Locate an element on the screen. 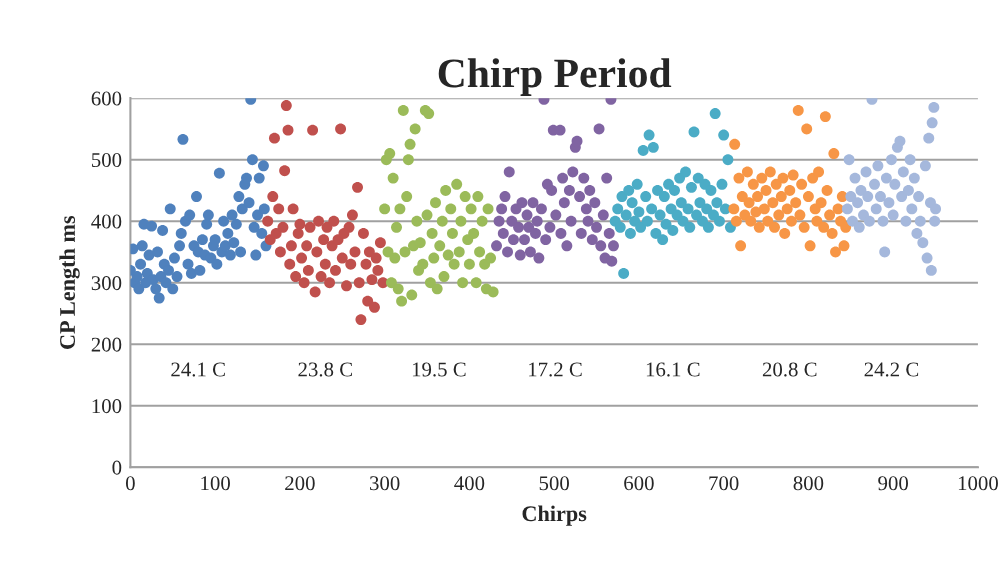  y-tick-label: 400 is located at coordinates (106, 221).